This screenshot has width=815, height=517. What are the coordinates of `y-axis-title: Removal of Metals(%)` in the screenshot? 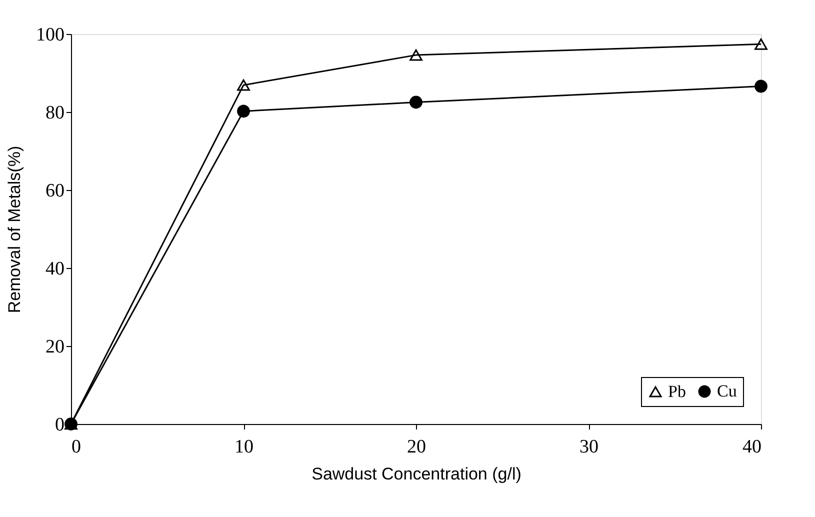 It's located at (14, 230).